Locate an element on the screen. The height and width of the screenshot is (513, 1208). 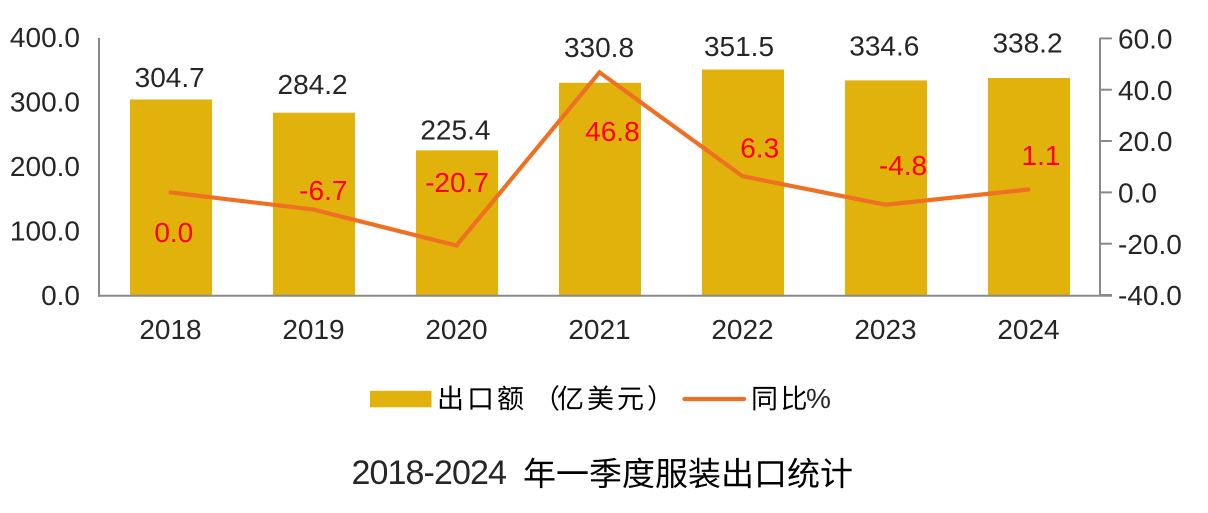
svg-text: 284.2 is located at coordinates (313, 84).